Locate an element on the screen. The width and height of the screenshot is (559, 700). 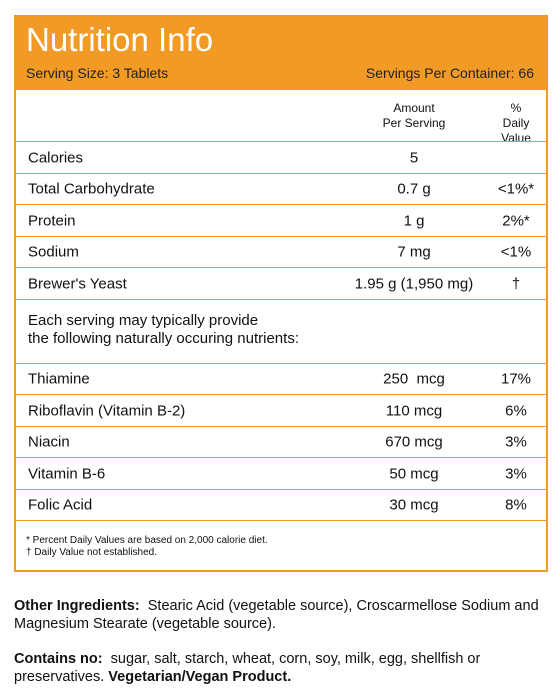
cell: 1 g is located at coordinates (414, 220).